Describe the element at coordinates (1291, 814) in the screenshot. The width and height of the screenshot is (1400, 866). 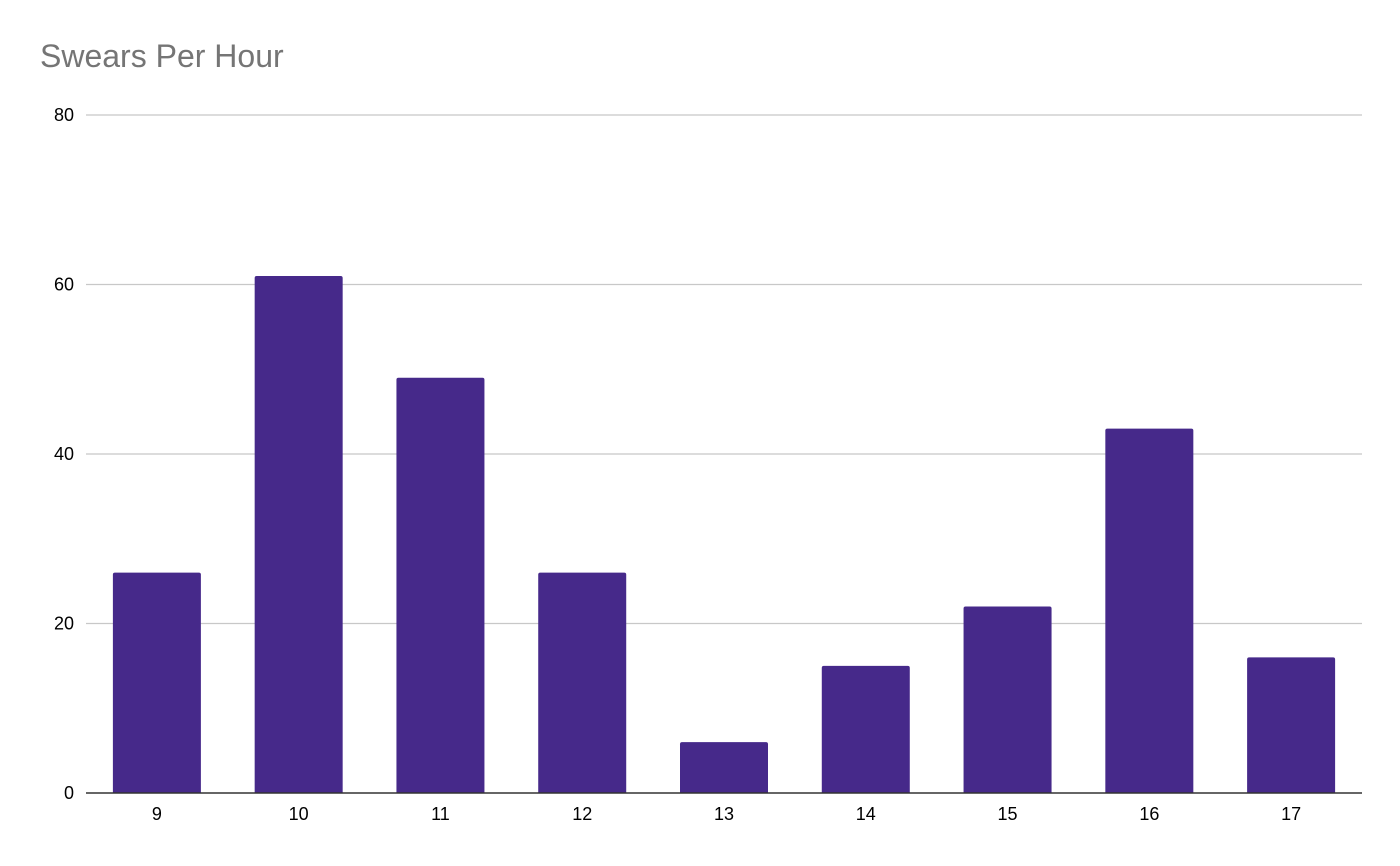
I see `x-tick-label: 17` at that location.